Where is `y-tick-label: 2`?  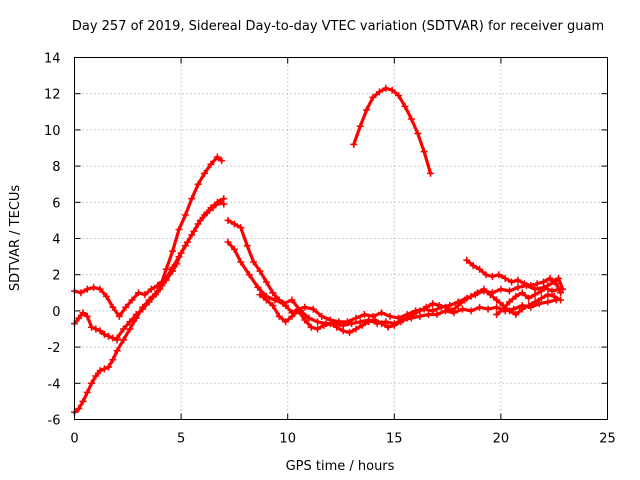 y-tick-label: 2 is located at coordinates (56, 276).